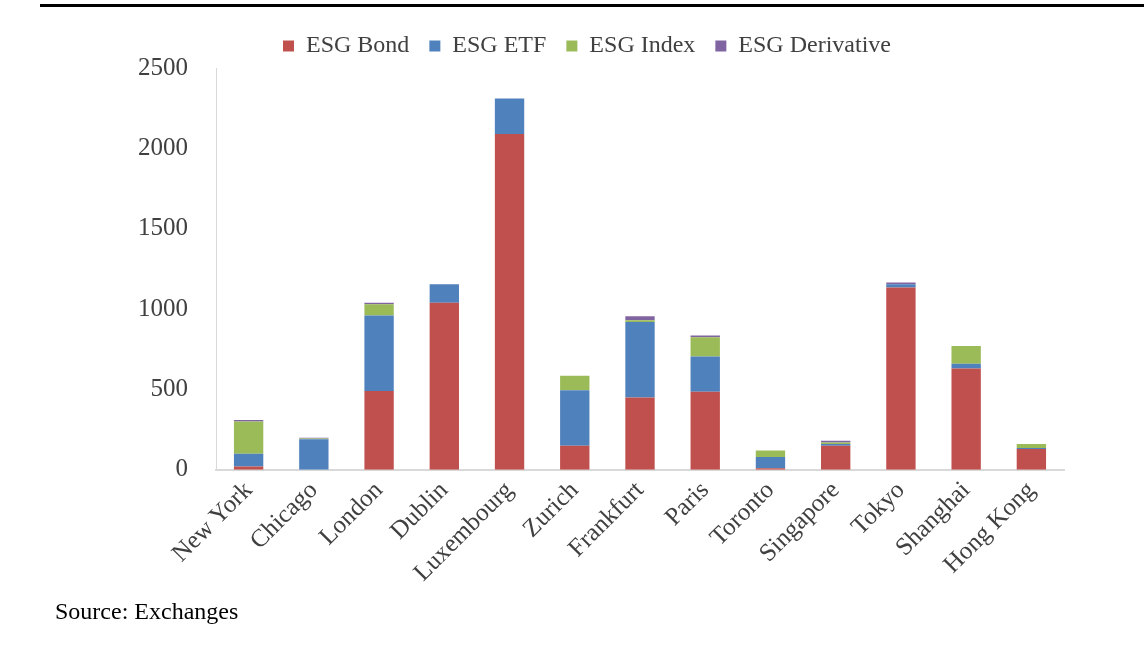  I want to click on legend-label: ESG Index, so click(642, 44).